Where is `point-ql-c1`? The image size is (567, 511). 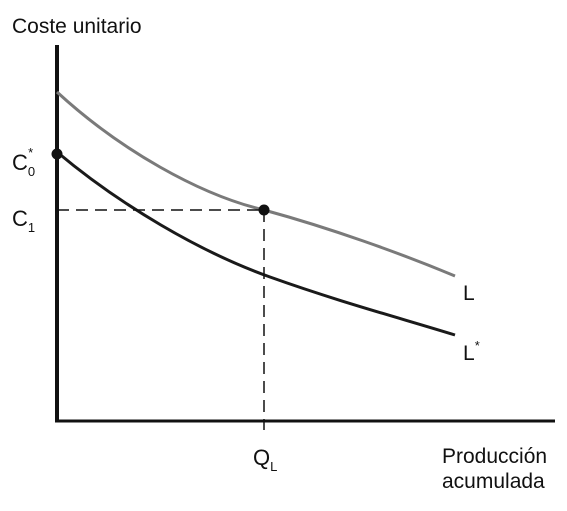
point-ql-c1 is located at coordinates (264, 210).